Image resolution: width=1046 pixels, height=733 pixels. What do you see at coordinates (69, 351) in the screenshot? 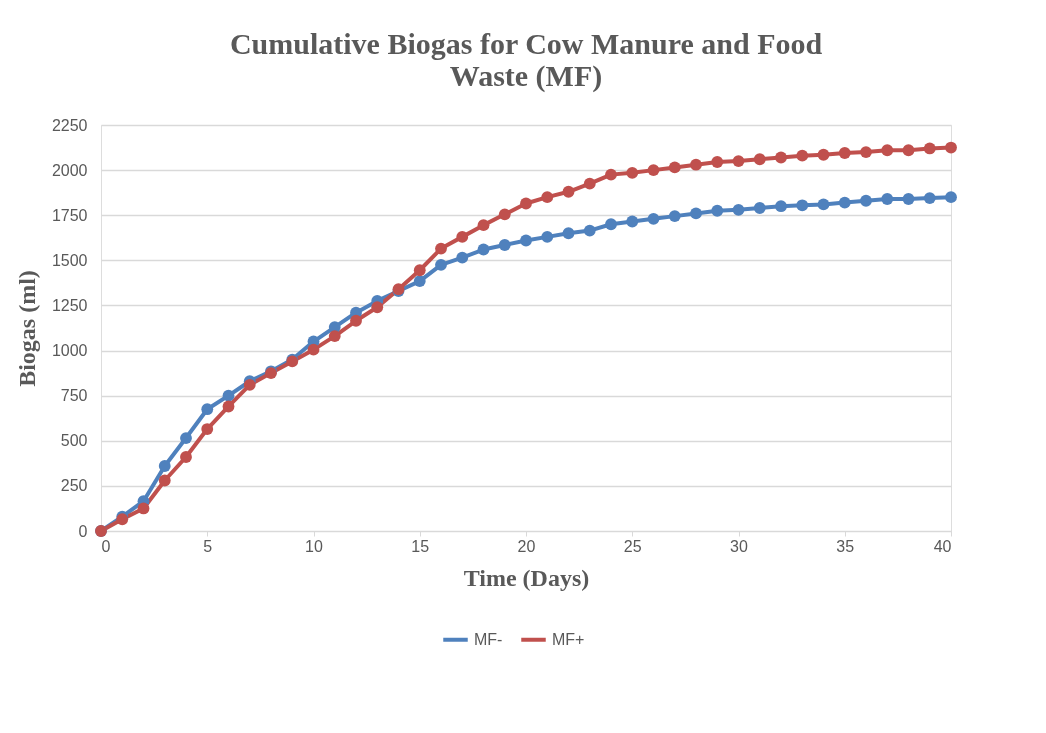
I see `y-tick-label: 1000` at bounding box center [69, 351].